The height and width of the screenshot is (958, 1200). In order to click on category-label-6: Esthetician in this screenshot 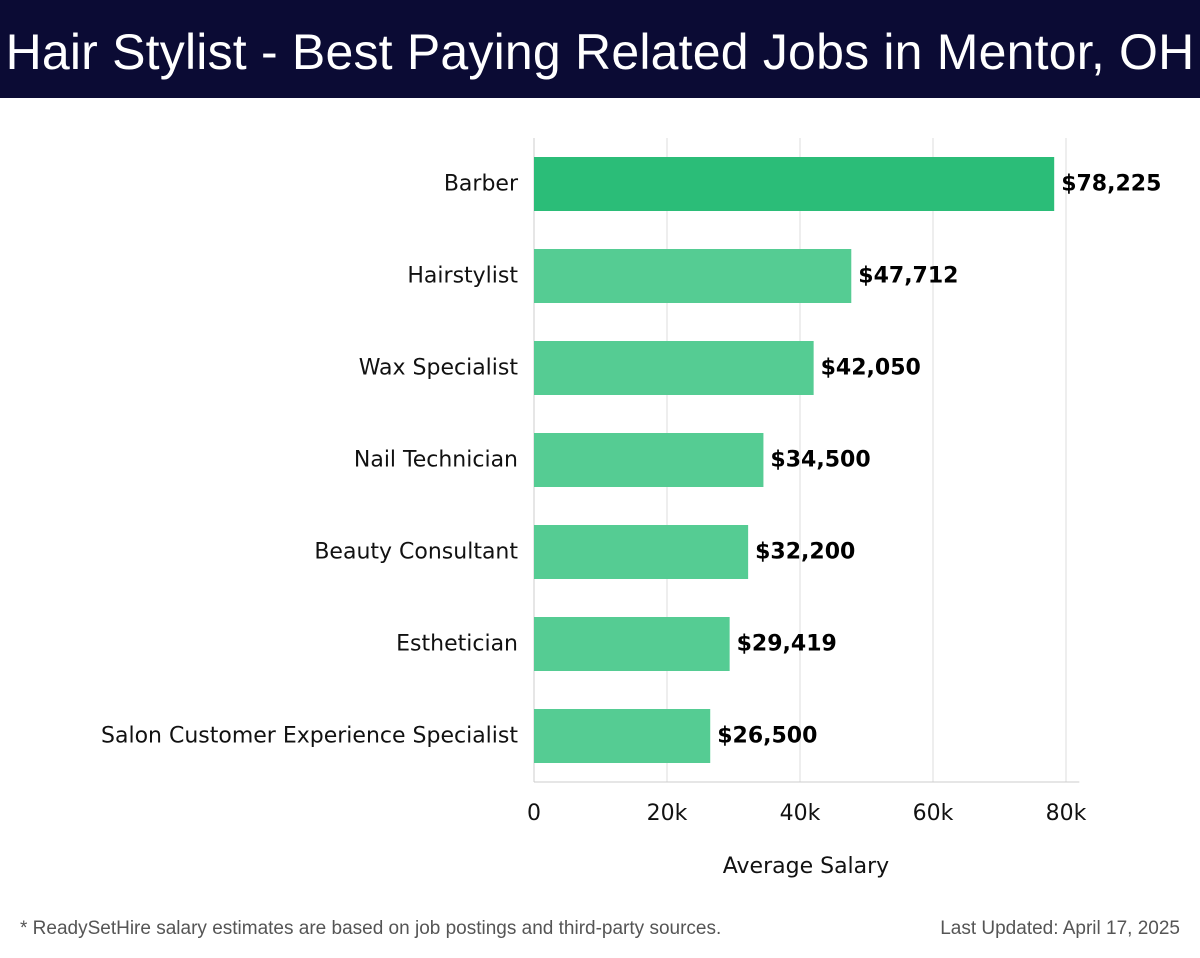, I will do `click(457, 644)`.